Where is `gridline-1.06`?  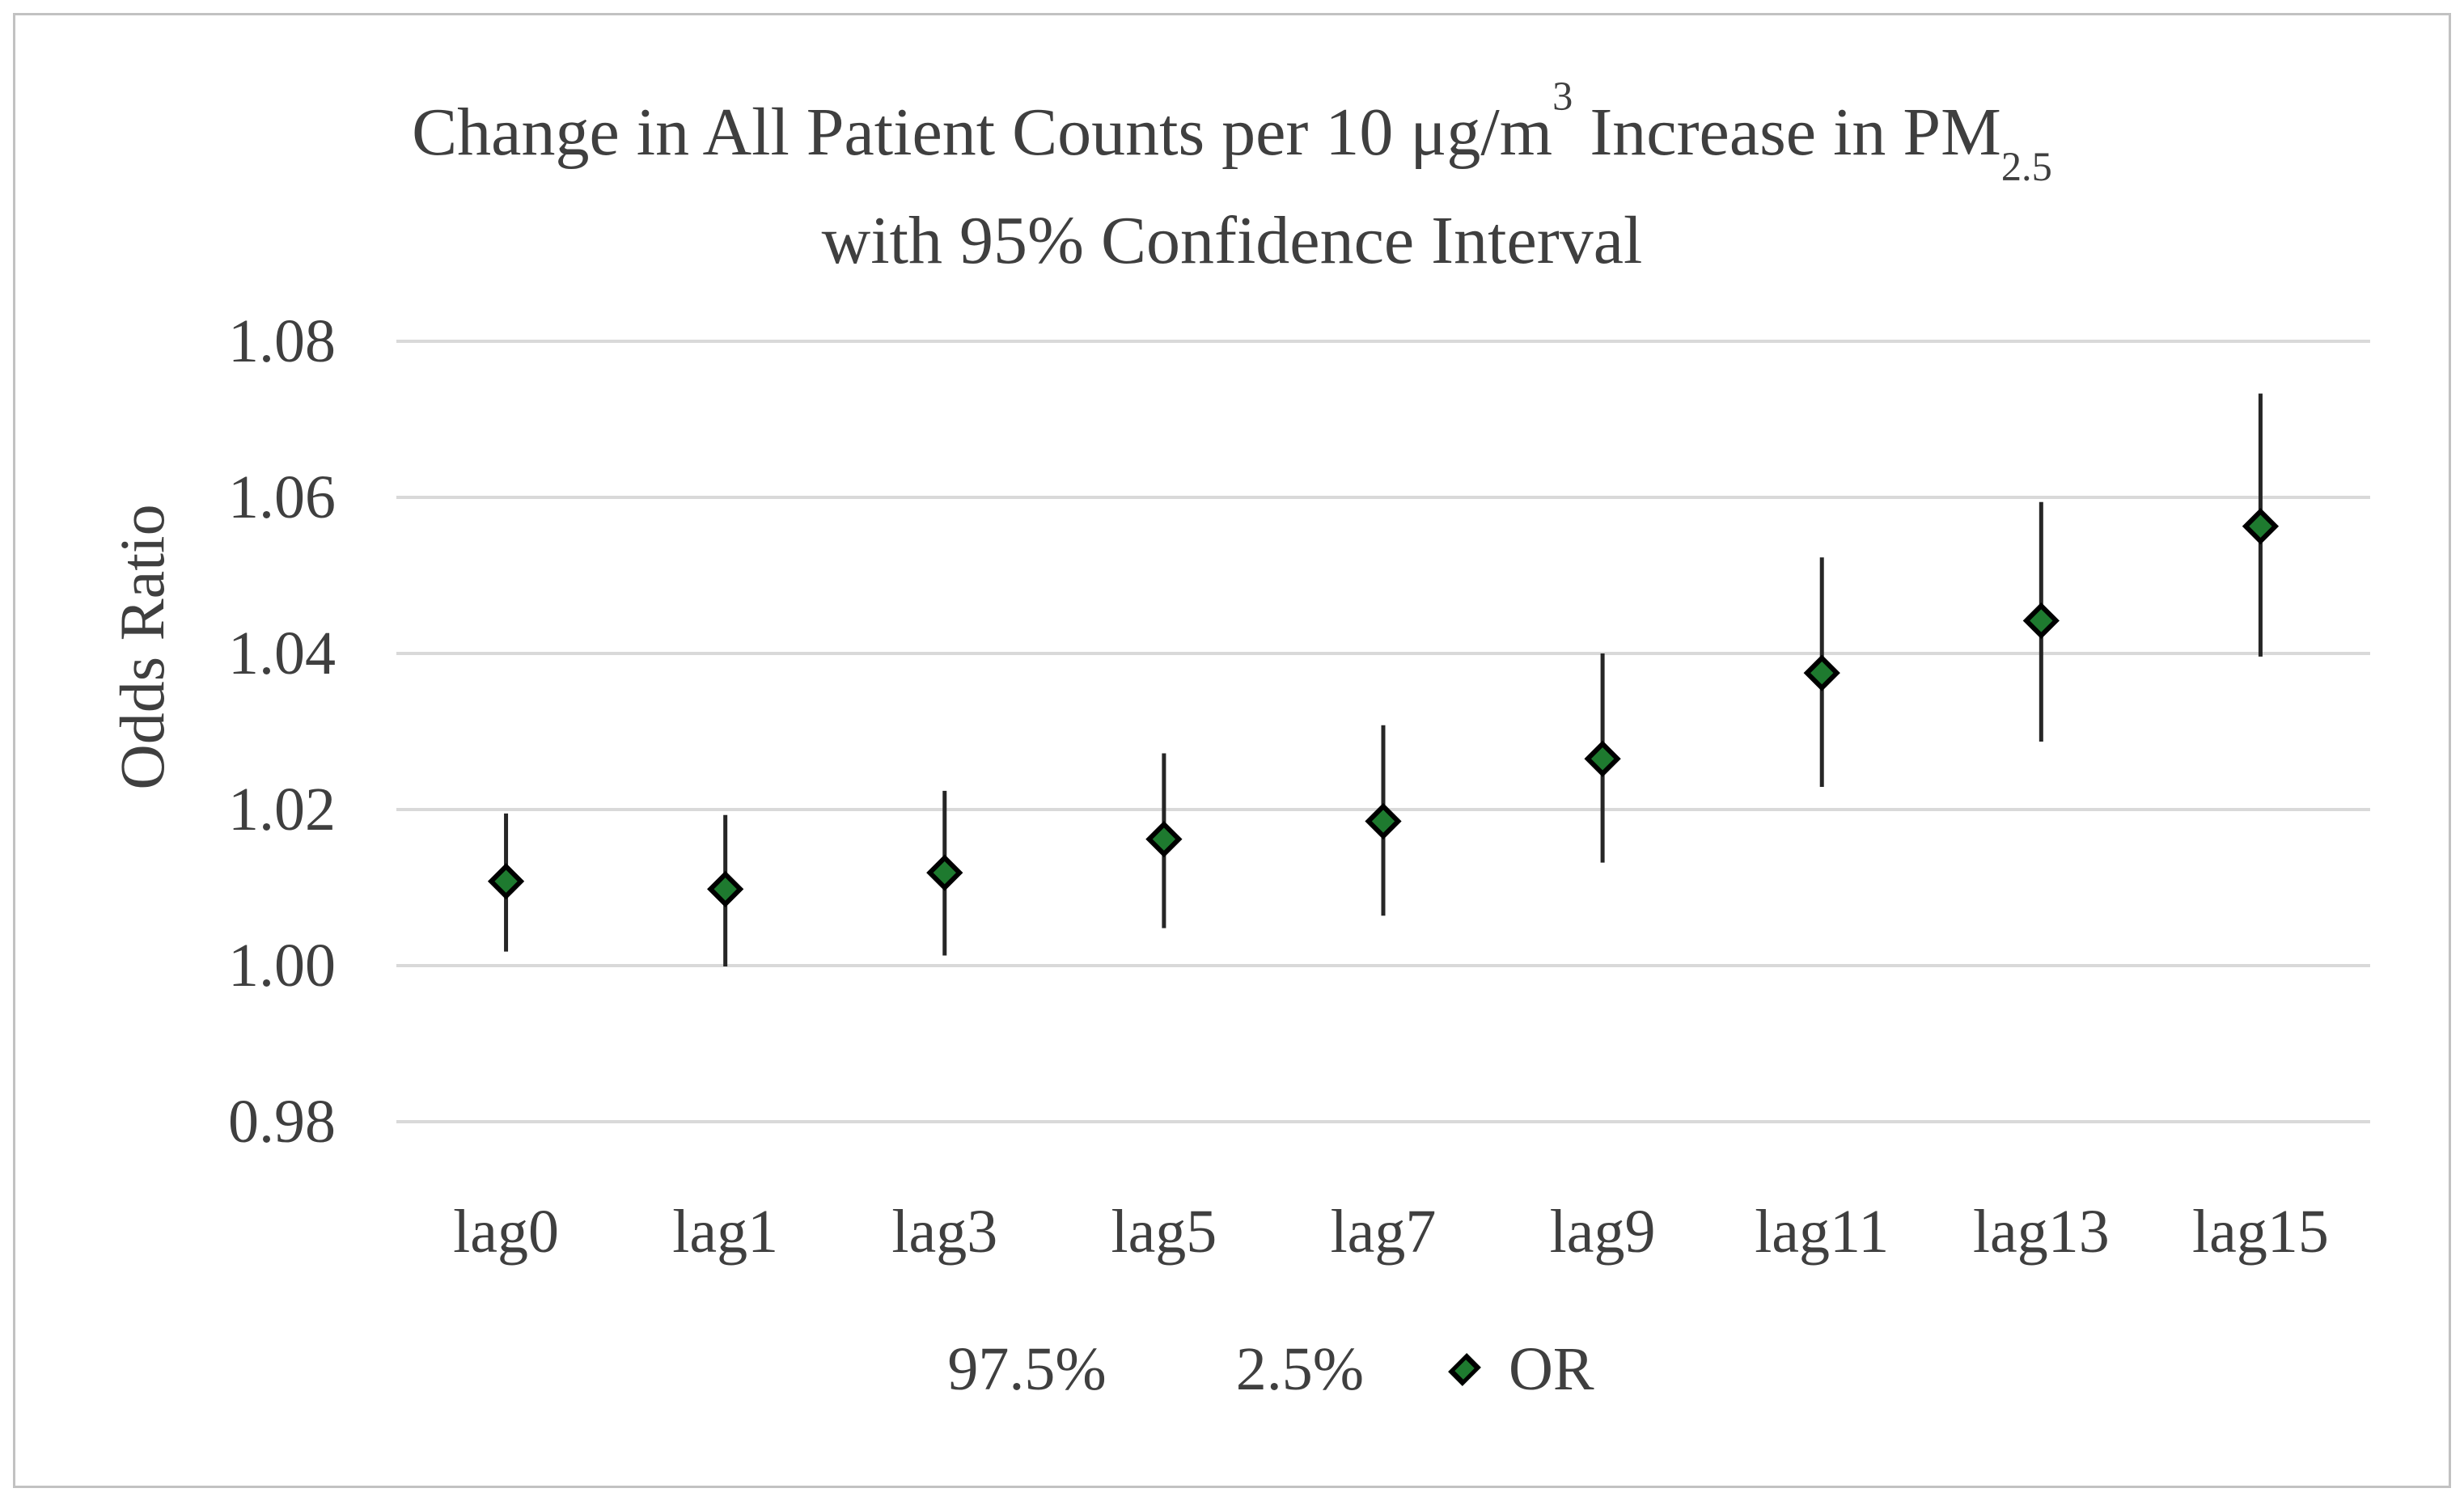 gridline-1.06 is located at coordinates (1383, 497).